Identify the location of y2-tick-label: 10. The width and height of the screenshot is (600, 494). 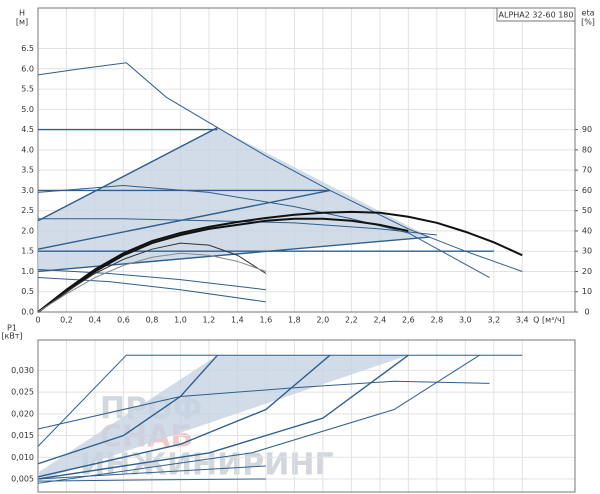
(587, 291).